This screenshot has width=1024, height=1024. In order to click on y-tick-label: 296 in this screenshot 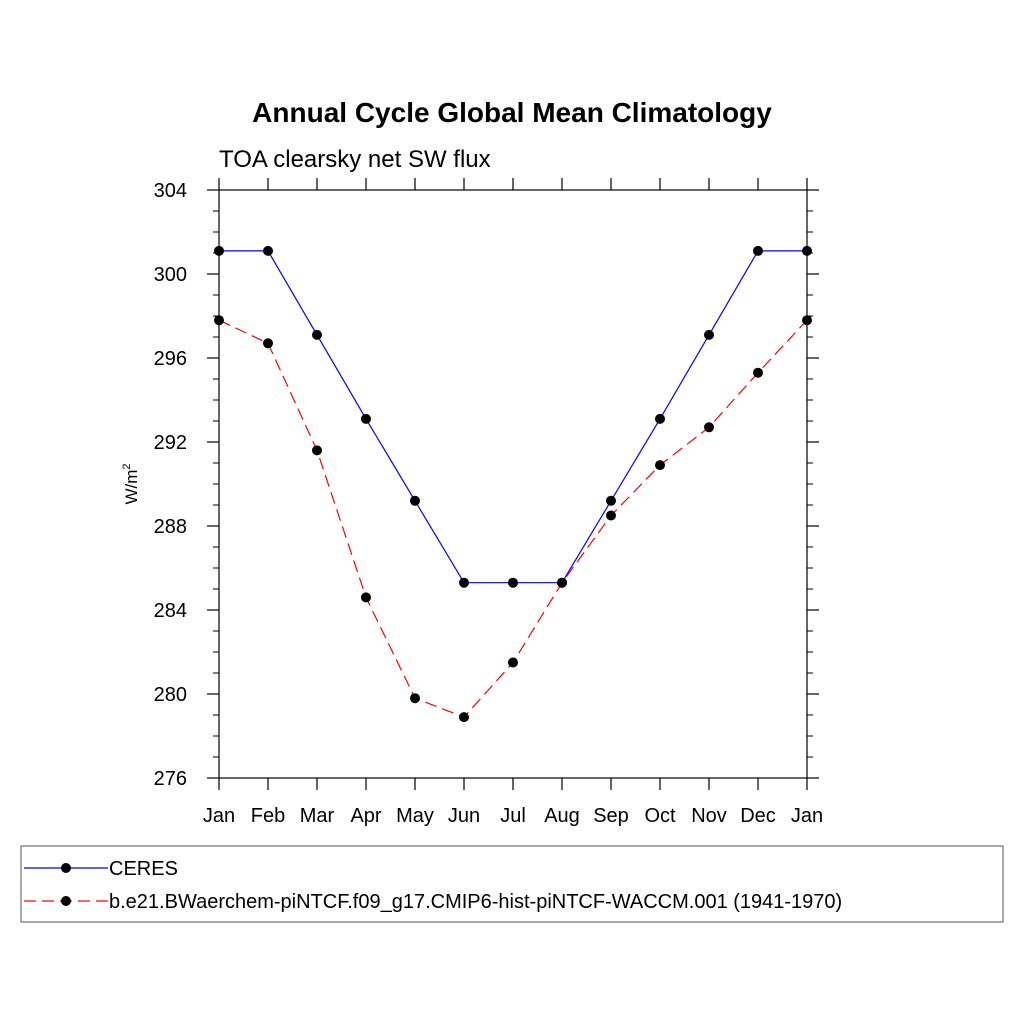, I will do `click(170, 359)`.